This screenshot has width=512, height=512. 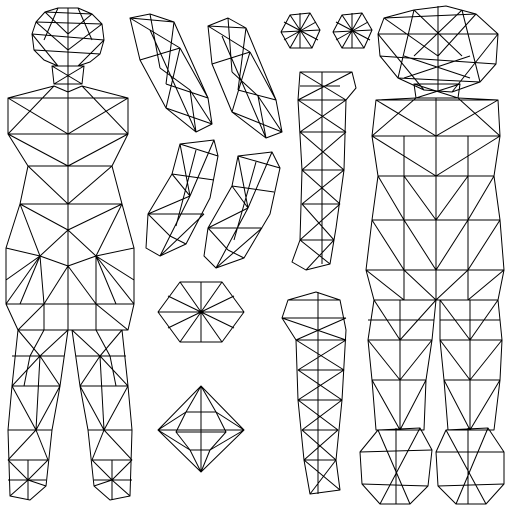 I want to click on forearm-right-island, so click(x=242, y=210).